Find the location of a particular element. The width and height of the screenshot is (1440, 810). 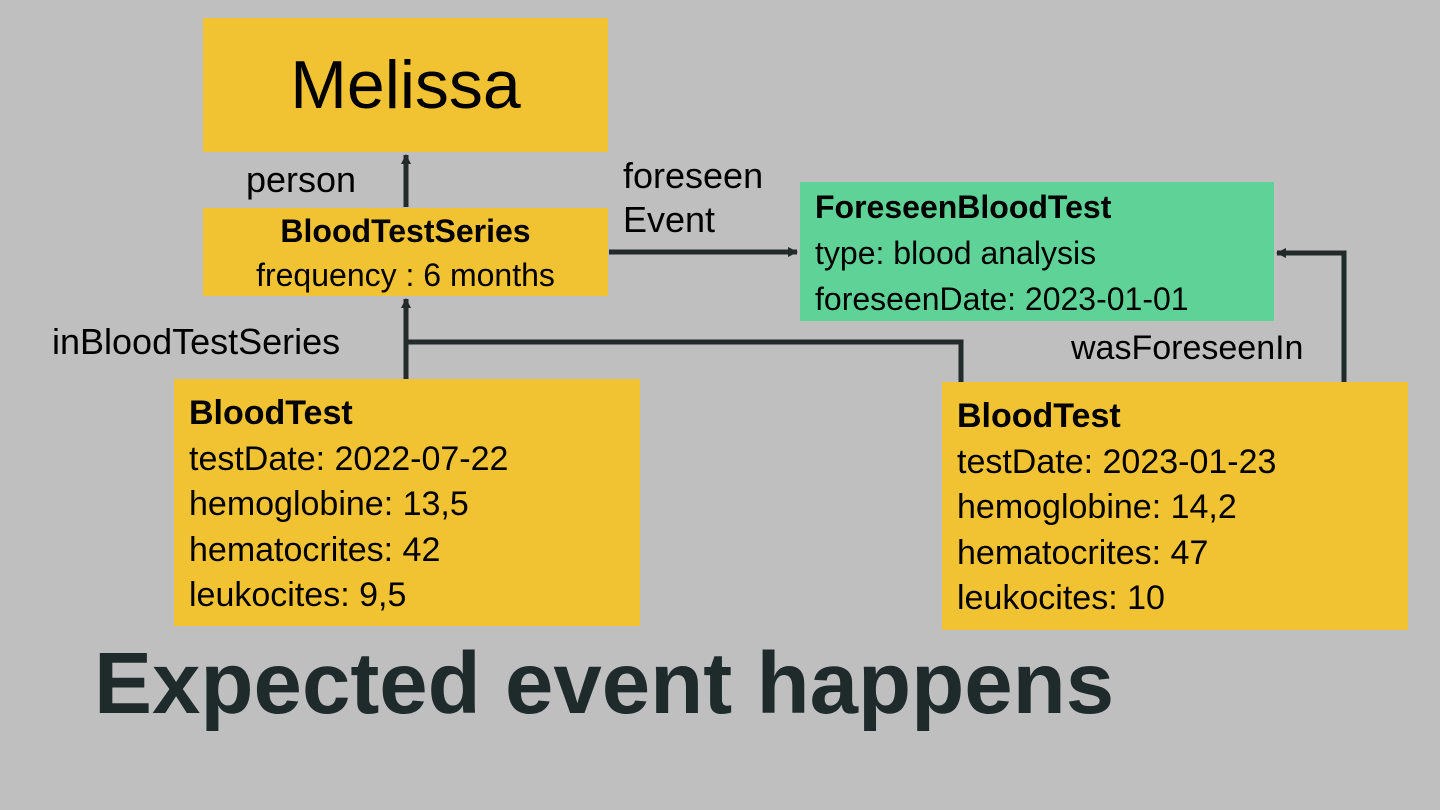

melissa-label: Melissa is located at coordinates (405, 85).